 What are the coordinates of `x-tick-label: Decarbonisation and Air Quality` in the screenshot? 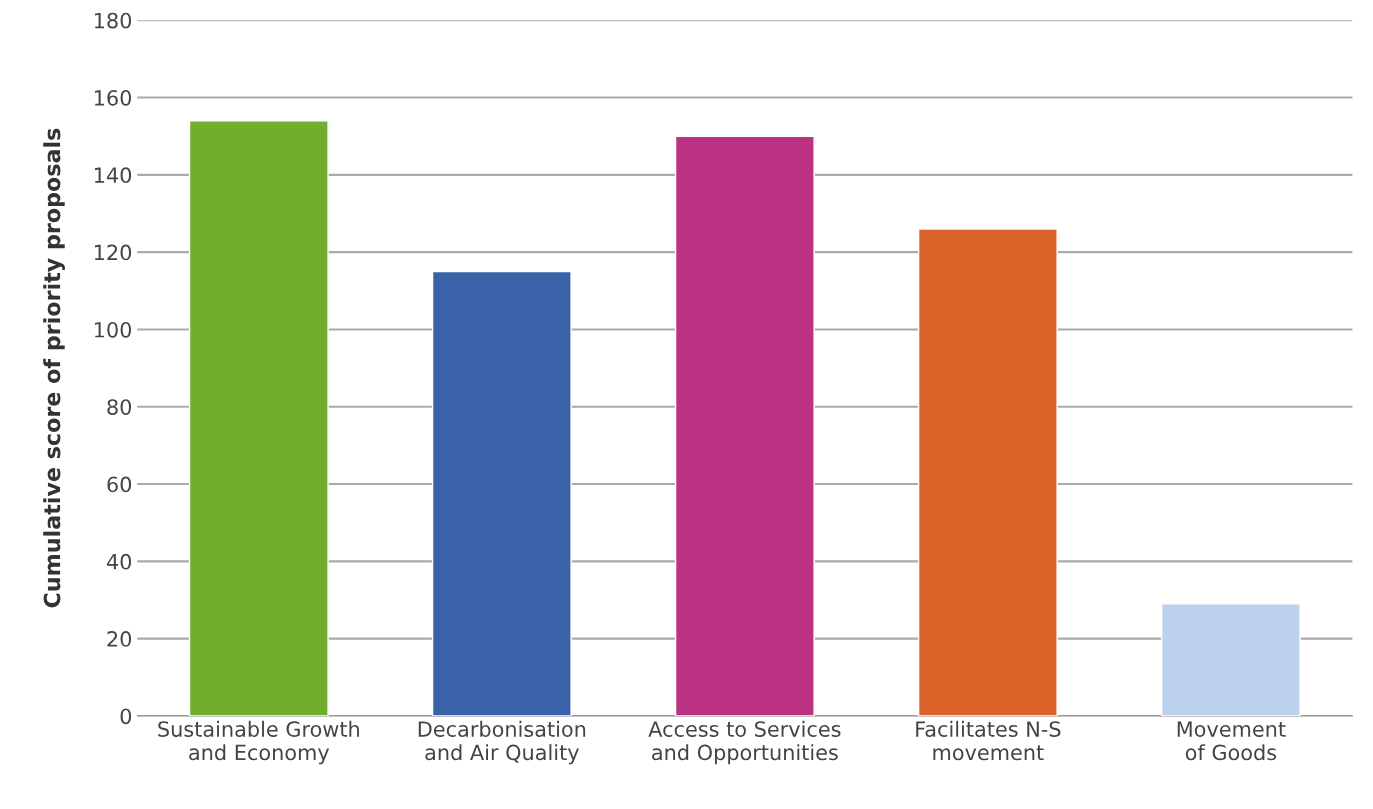 It's located at (502, 742).